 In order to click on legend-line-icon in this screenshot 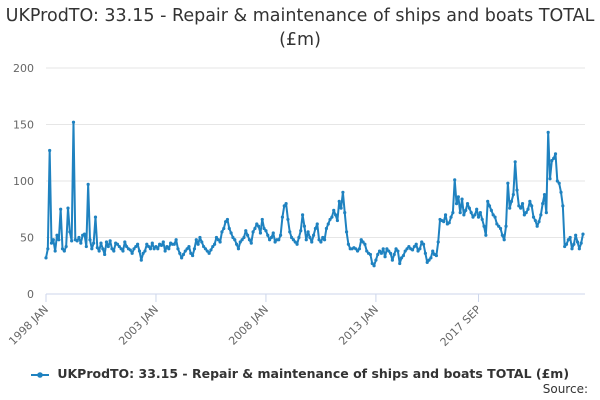, I will do `click(39, 374)`.